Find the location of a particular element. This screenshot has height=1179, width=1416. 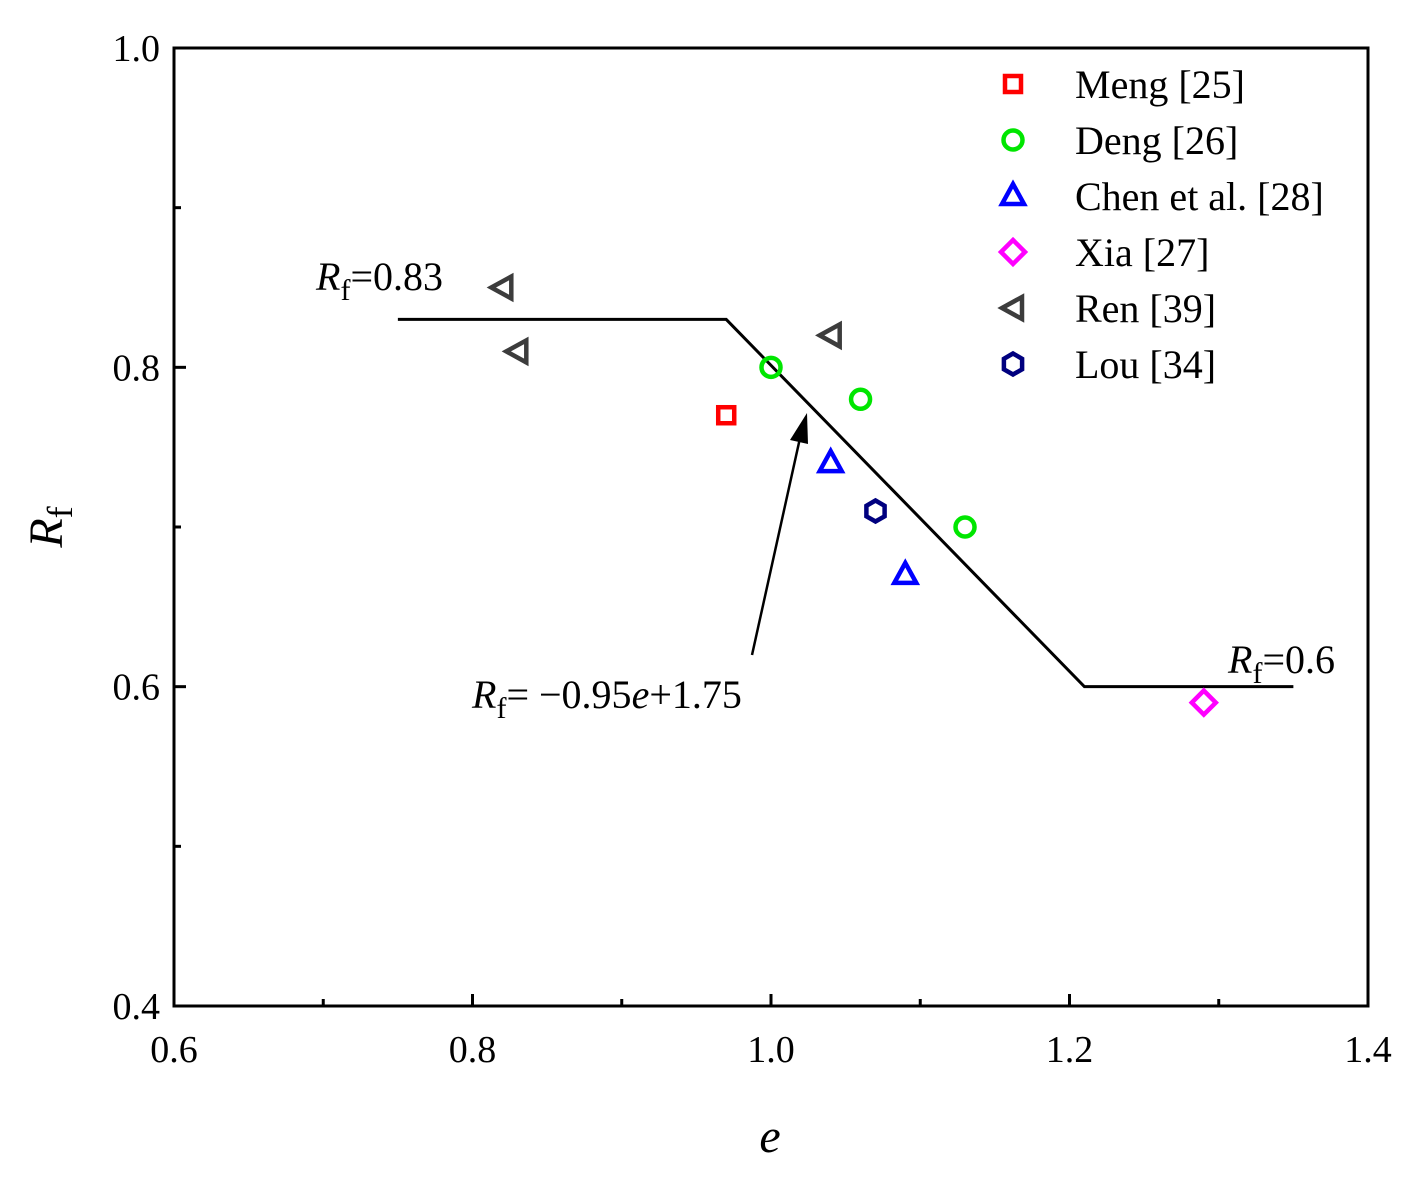

legend-label: Xia [27] is located at coordinates (1142, 252).